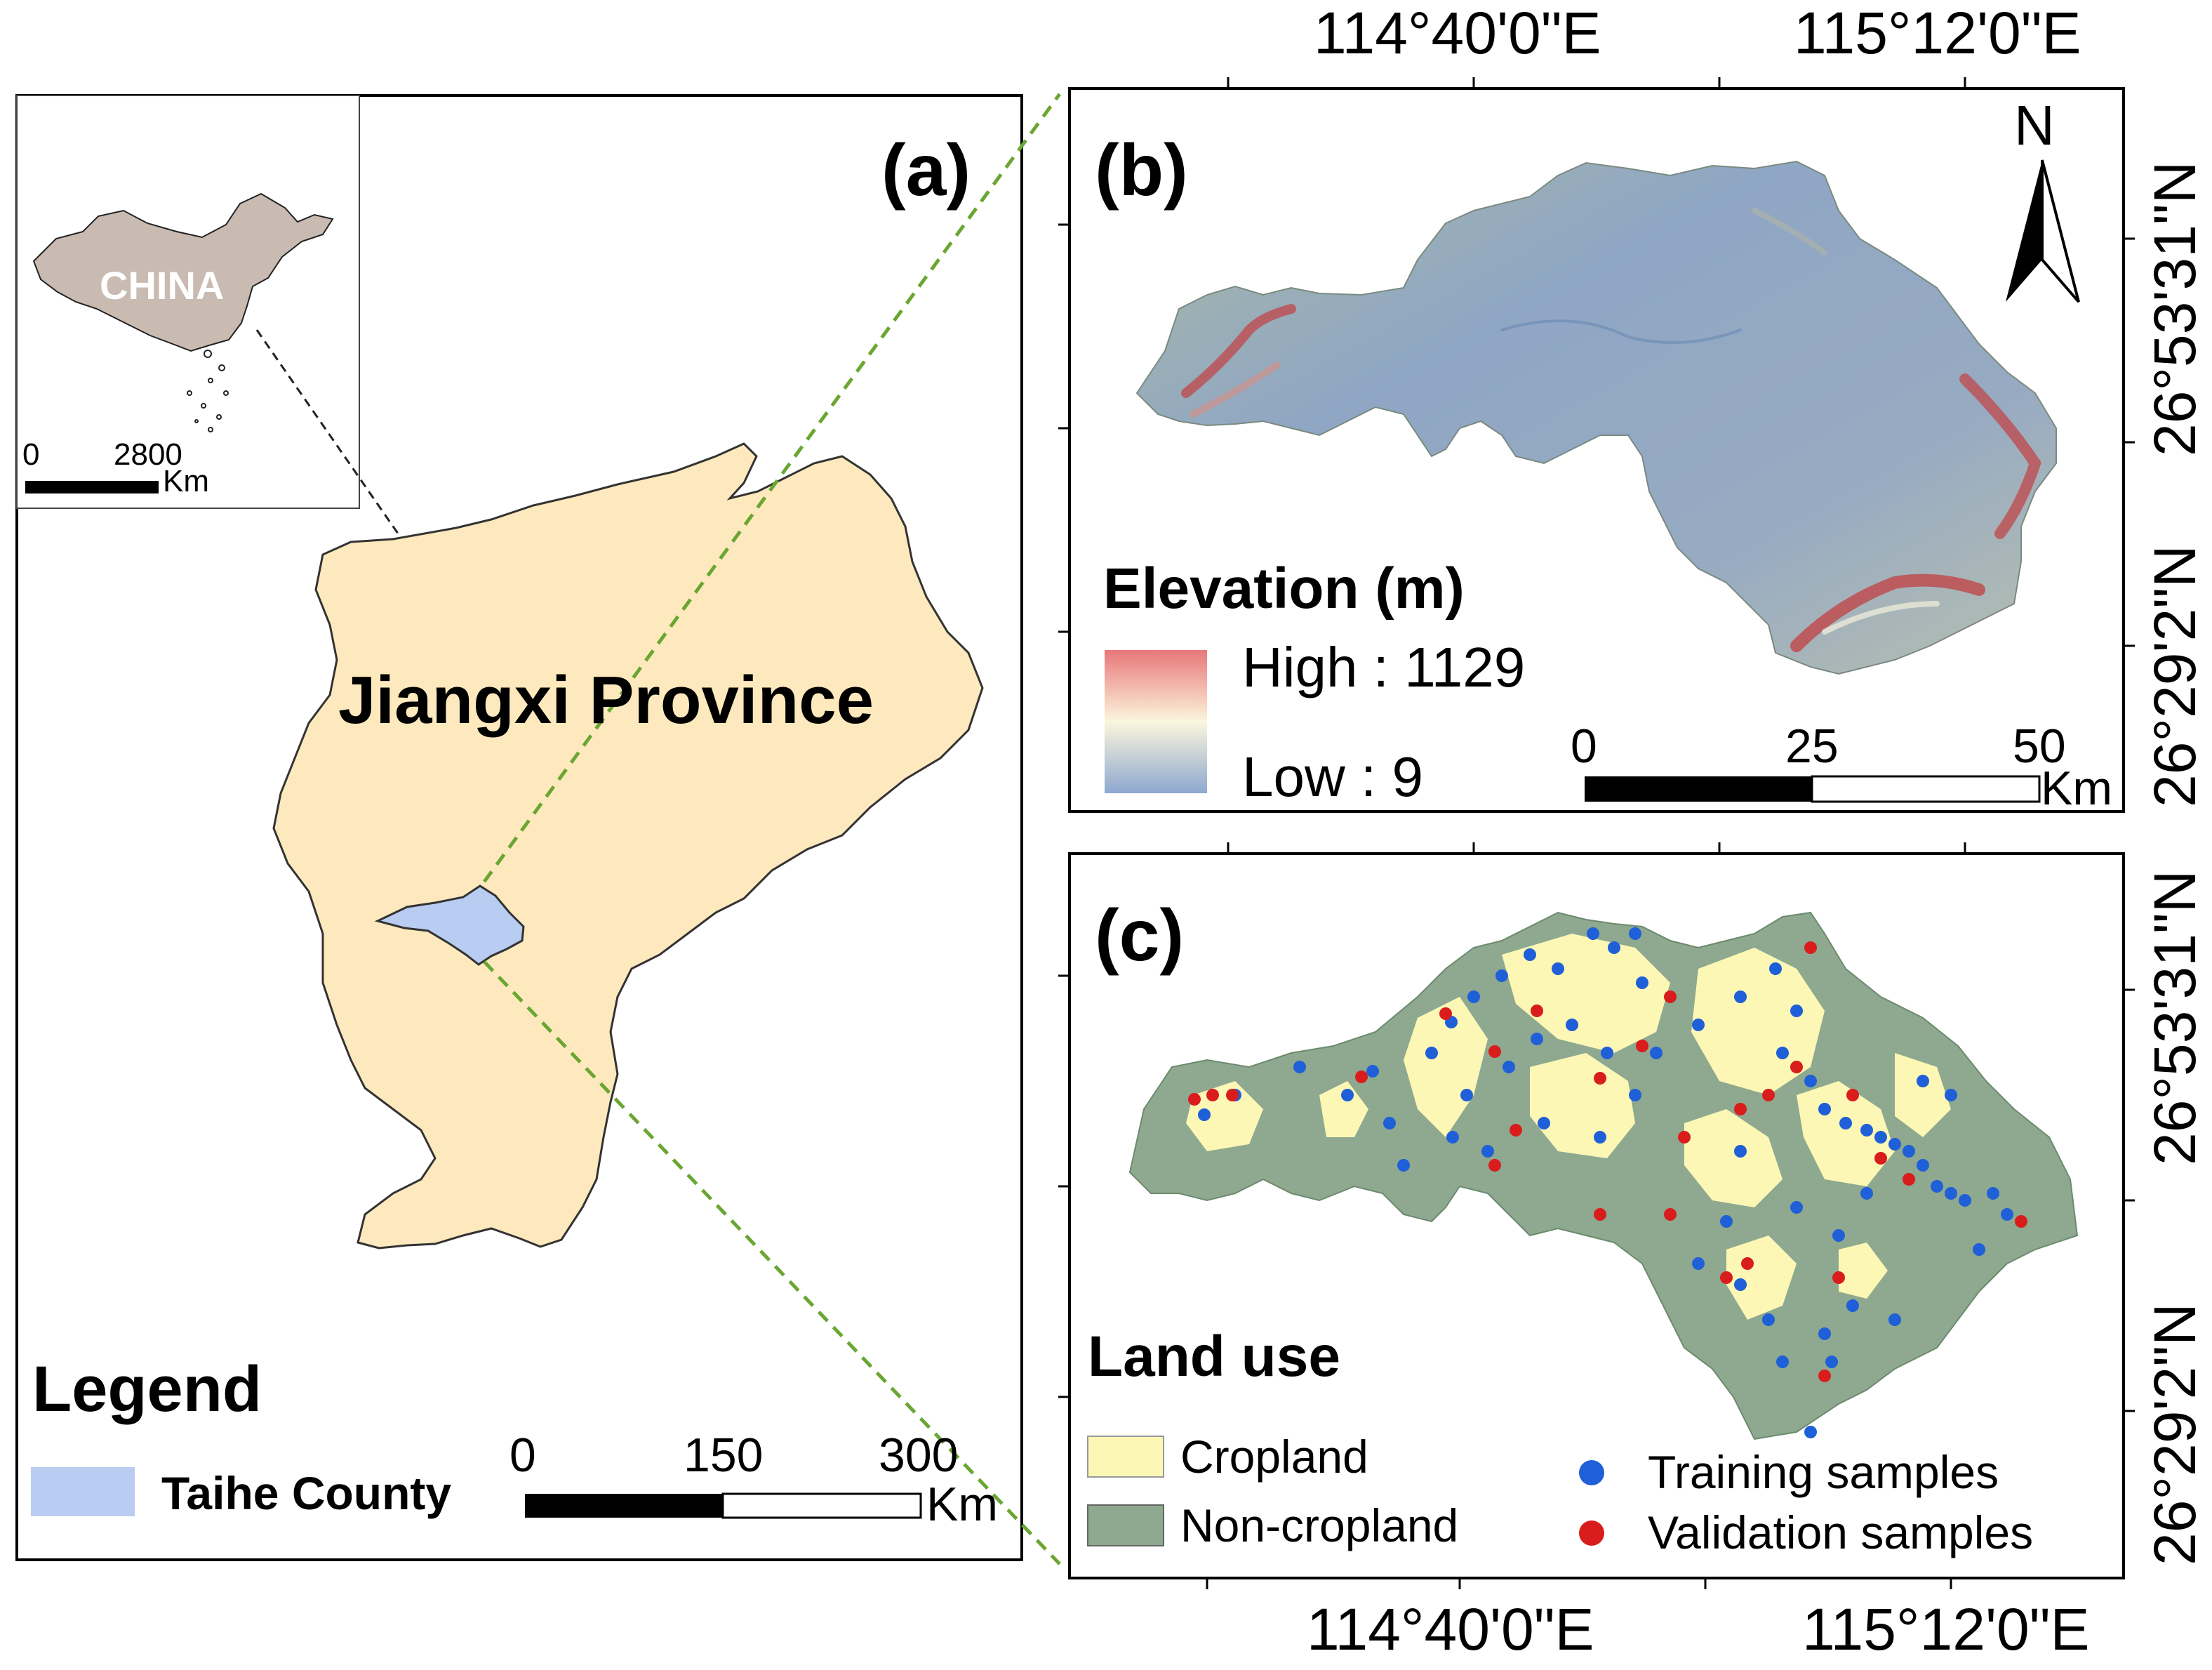 The width and height of the screenshot is (2212, 1670). What do you see at coordinates (1823, 1472) in the screenshot?
I see `training-label: Training samples` at bounding box center [1823, 1472].